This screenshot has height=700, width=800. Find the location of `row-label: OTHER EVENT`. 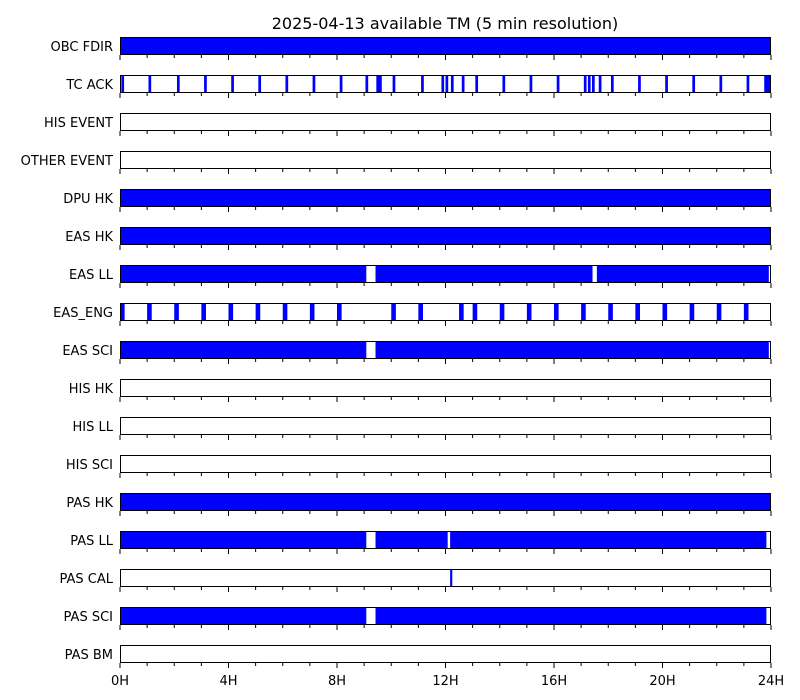

row-label: OTHER EVENT is located at coordinates (67, 161).